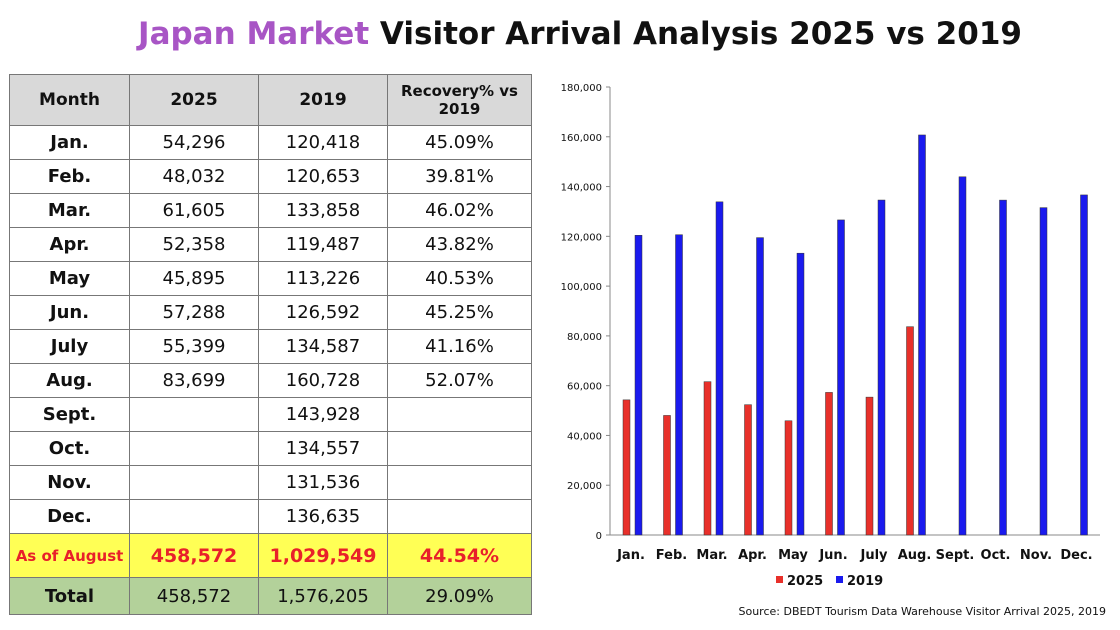 Image resolution: width=1120 pixels, height=630 pixels. I want to click on x-tick-label: Aug., so click(915, 555).